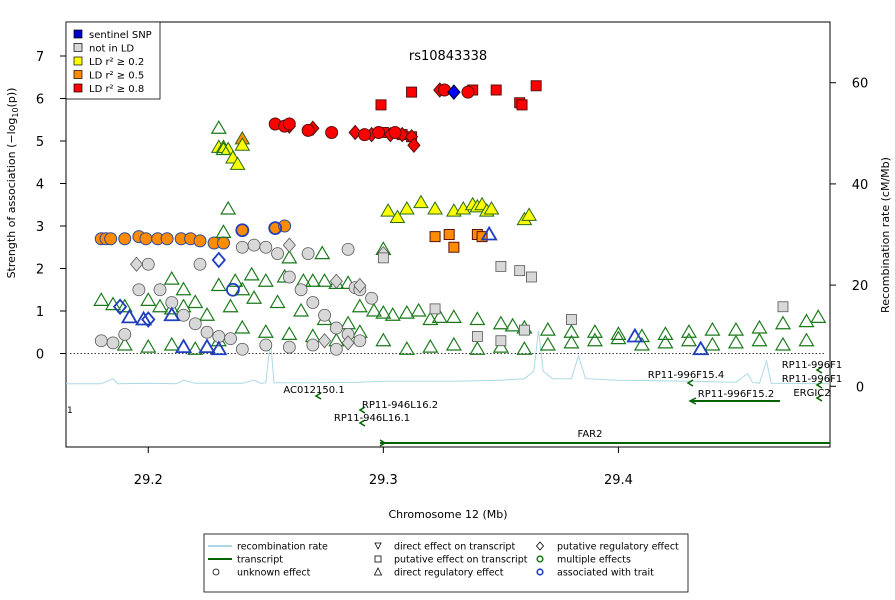 The height and width of the screenshot is (600, 895). Describe the element at coordinates (448, 56) in the screenshot. I see `chart-title: rs10843338` at that location.